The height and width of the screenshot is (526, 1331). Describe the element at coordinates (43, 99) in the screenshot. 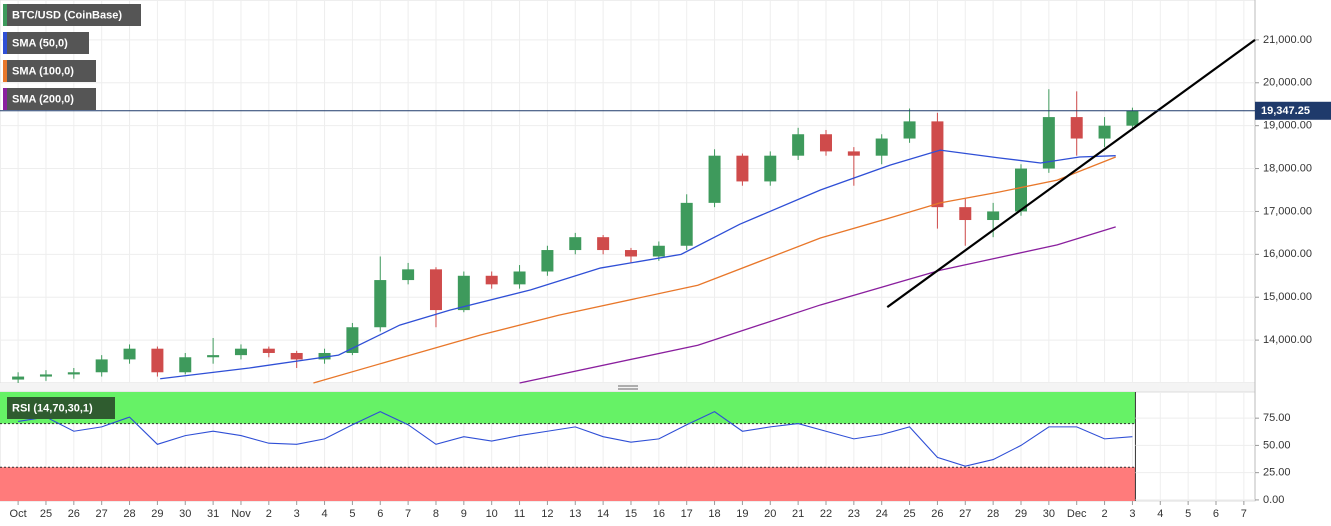

I see `legend-label: SMA (200,0)` at that location.